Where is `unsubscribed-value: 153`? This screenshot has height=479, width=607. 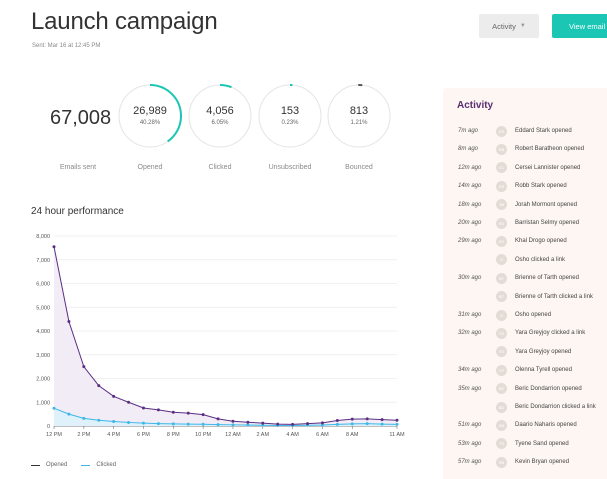 unsubscribed-value: 153 is located at coordinates (290, 111).